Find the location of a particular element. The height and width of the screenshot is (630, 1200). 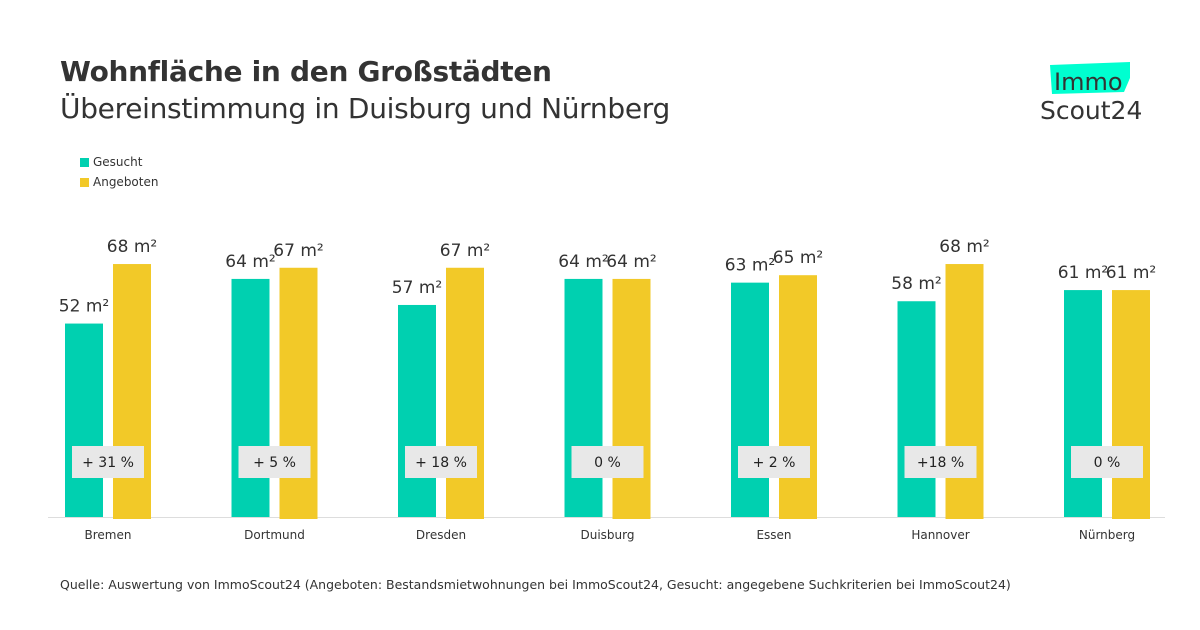

svg-text: Immo is located at coordinates (1088, 82).